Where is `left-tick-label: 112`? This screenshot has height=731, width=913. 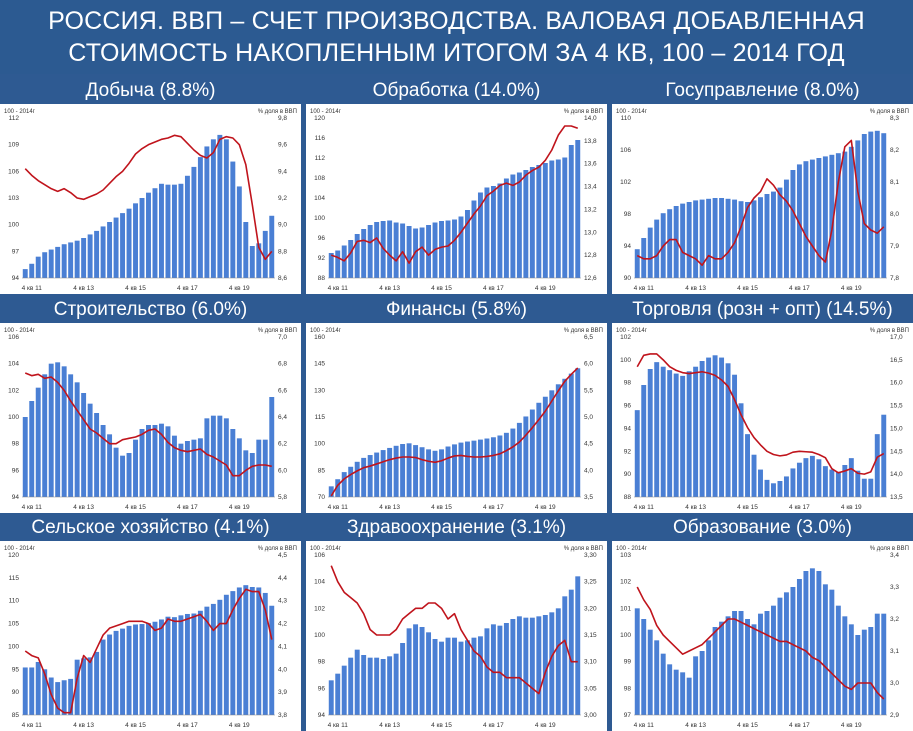
left-tick-label: 112 is located at coordinates (14, 118).